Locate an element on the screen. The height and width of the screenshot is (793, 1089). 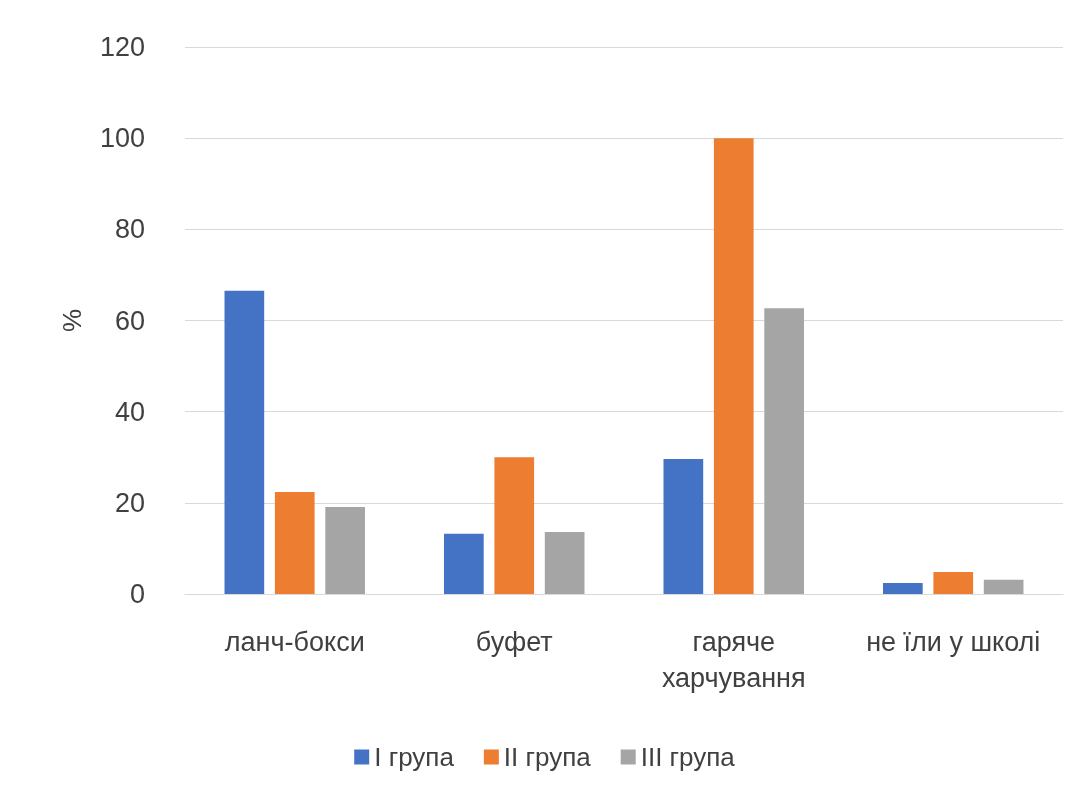
y-tick-label: 100 is located at coordinates (122, 138).